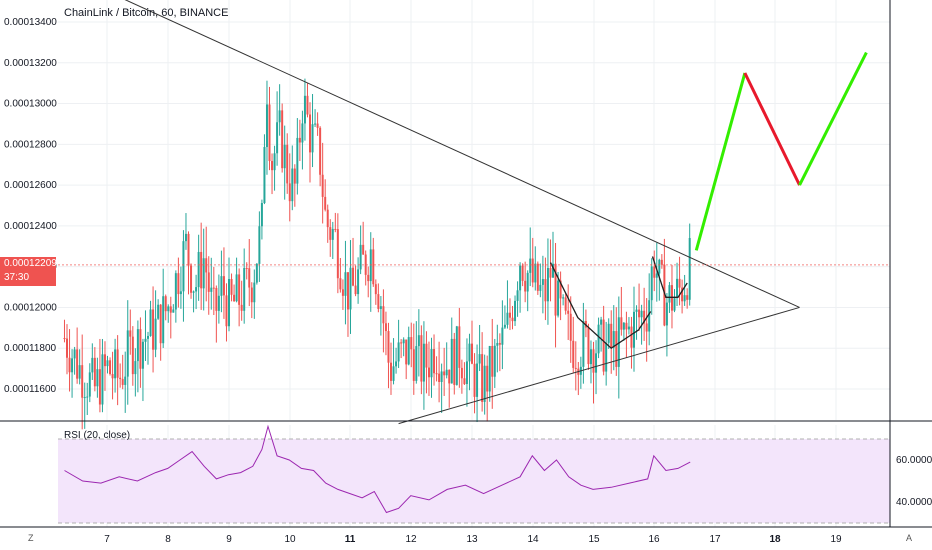 This screenshot has width=932, height=550. I want to click on auto-scale-button: A, so click(909, 538).